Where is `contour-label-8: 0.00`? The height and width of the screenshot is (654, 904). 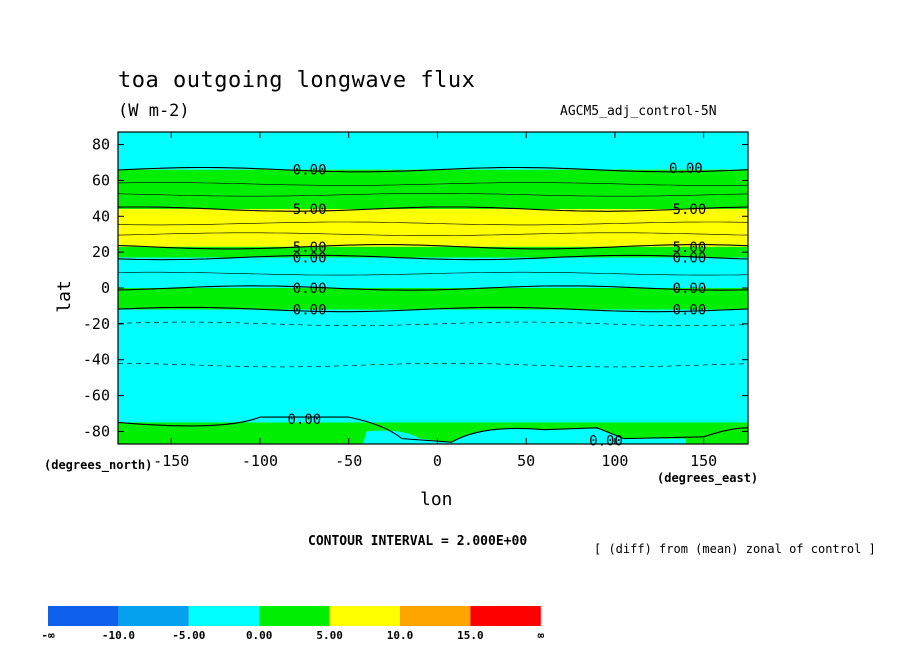
contour-label-8: 0.00 is located at coordinates (310, 289).